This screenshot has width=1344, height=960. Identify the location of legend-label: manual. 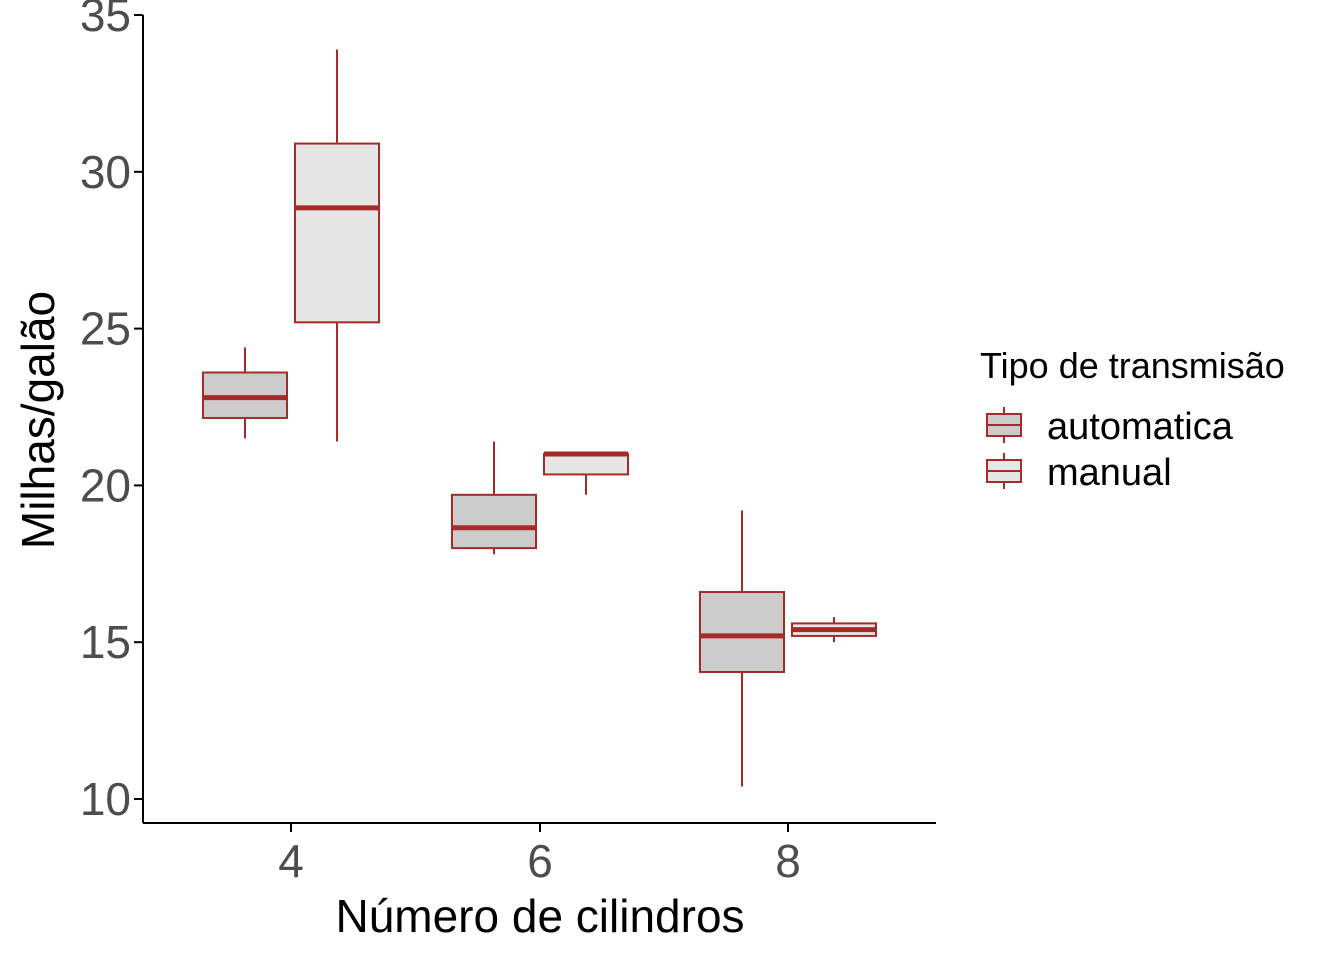
(1109, 473).